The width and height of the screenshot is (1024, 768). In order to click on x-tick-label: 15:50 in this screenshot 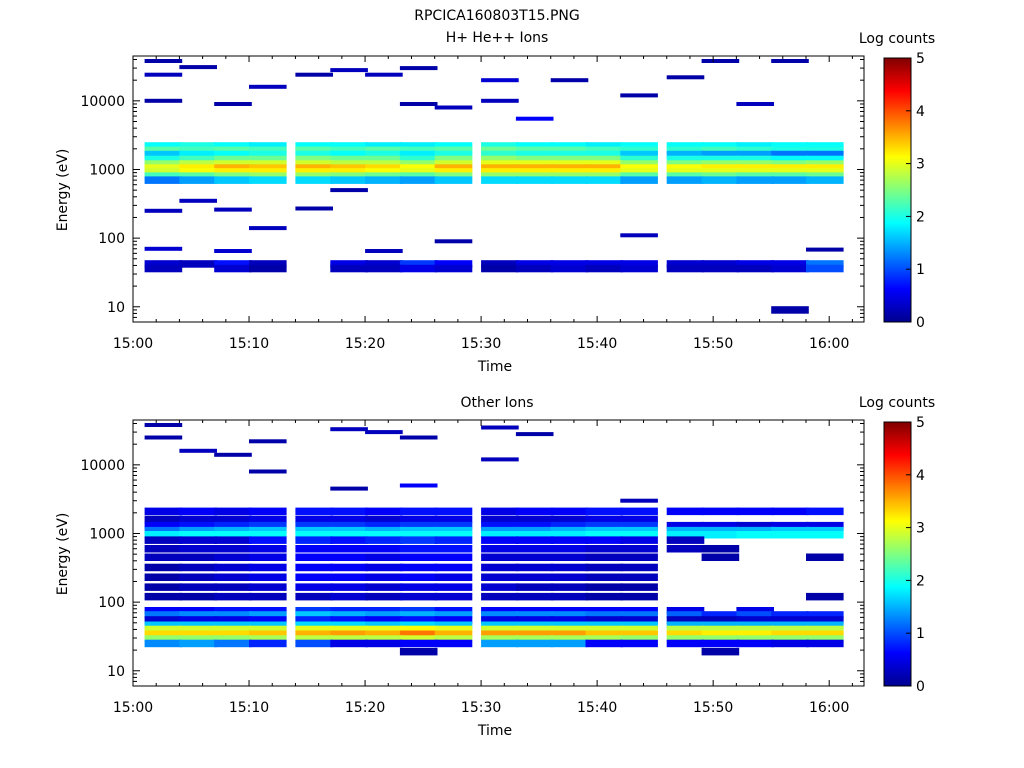, I will do `click(713, 344)`.